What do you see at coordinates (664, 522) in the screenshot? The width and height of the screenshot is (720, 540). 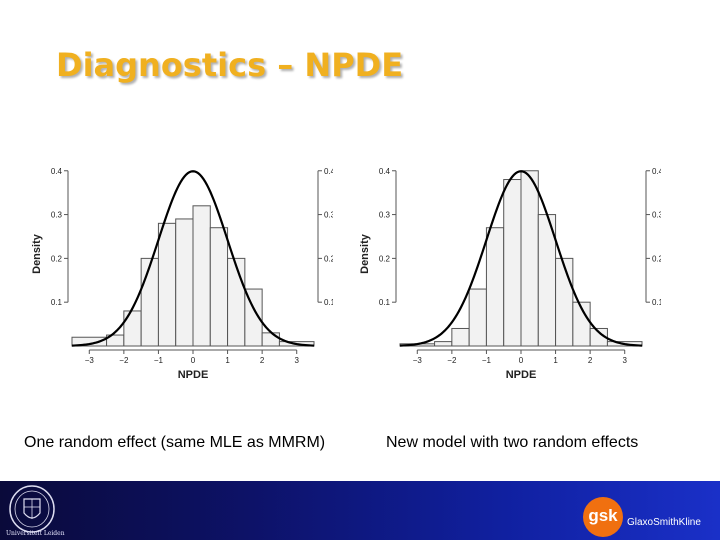 I see `gsk-company-name: GlaxoSmithKline` at bounding box center [664, 522].